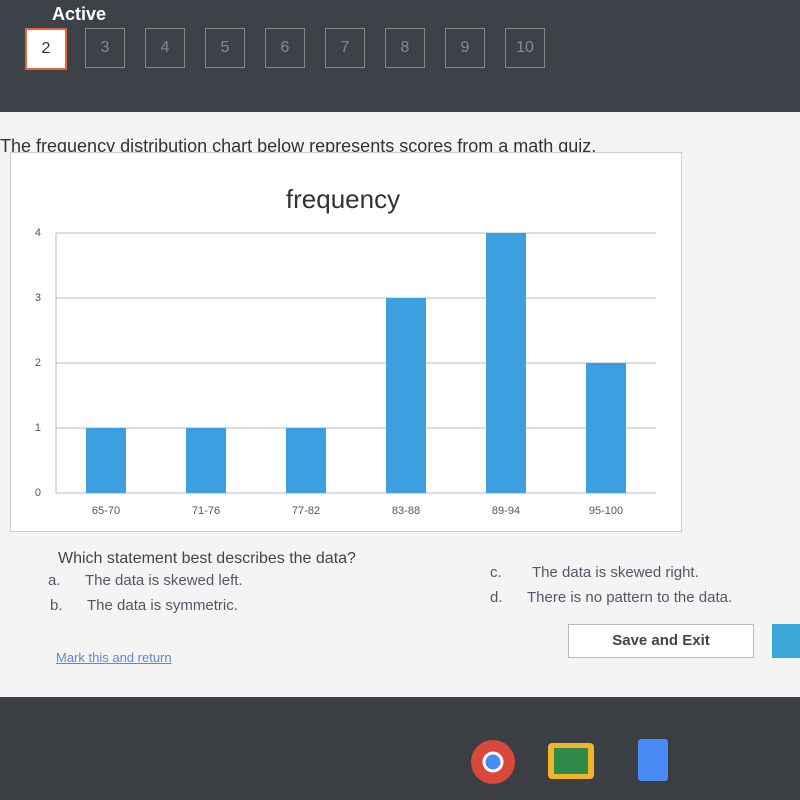 The image size is (800, 800). I want to click on x-tick-label: 71-76, so click(206, 511).